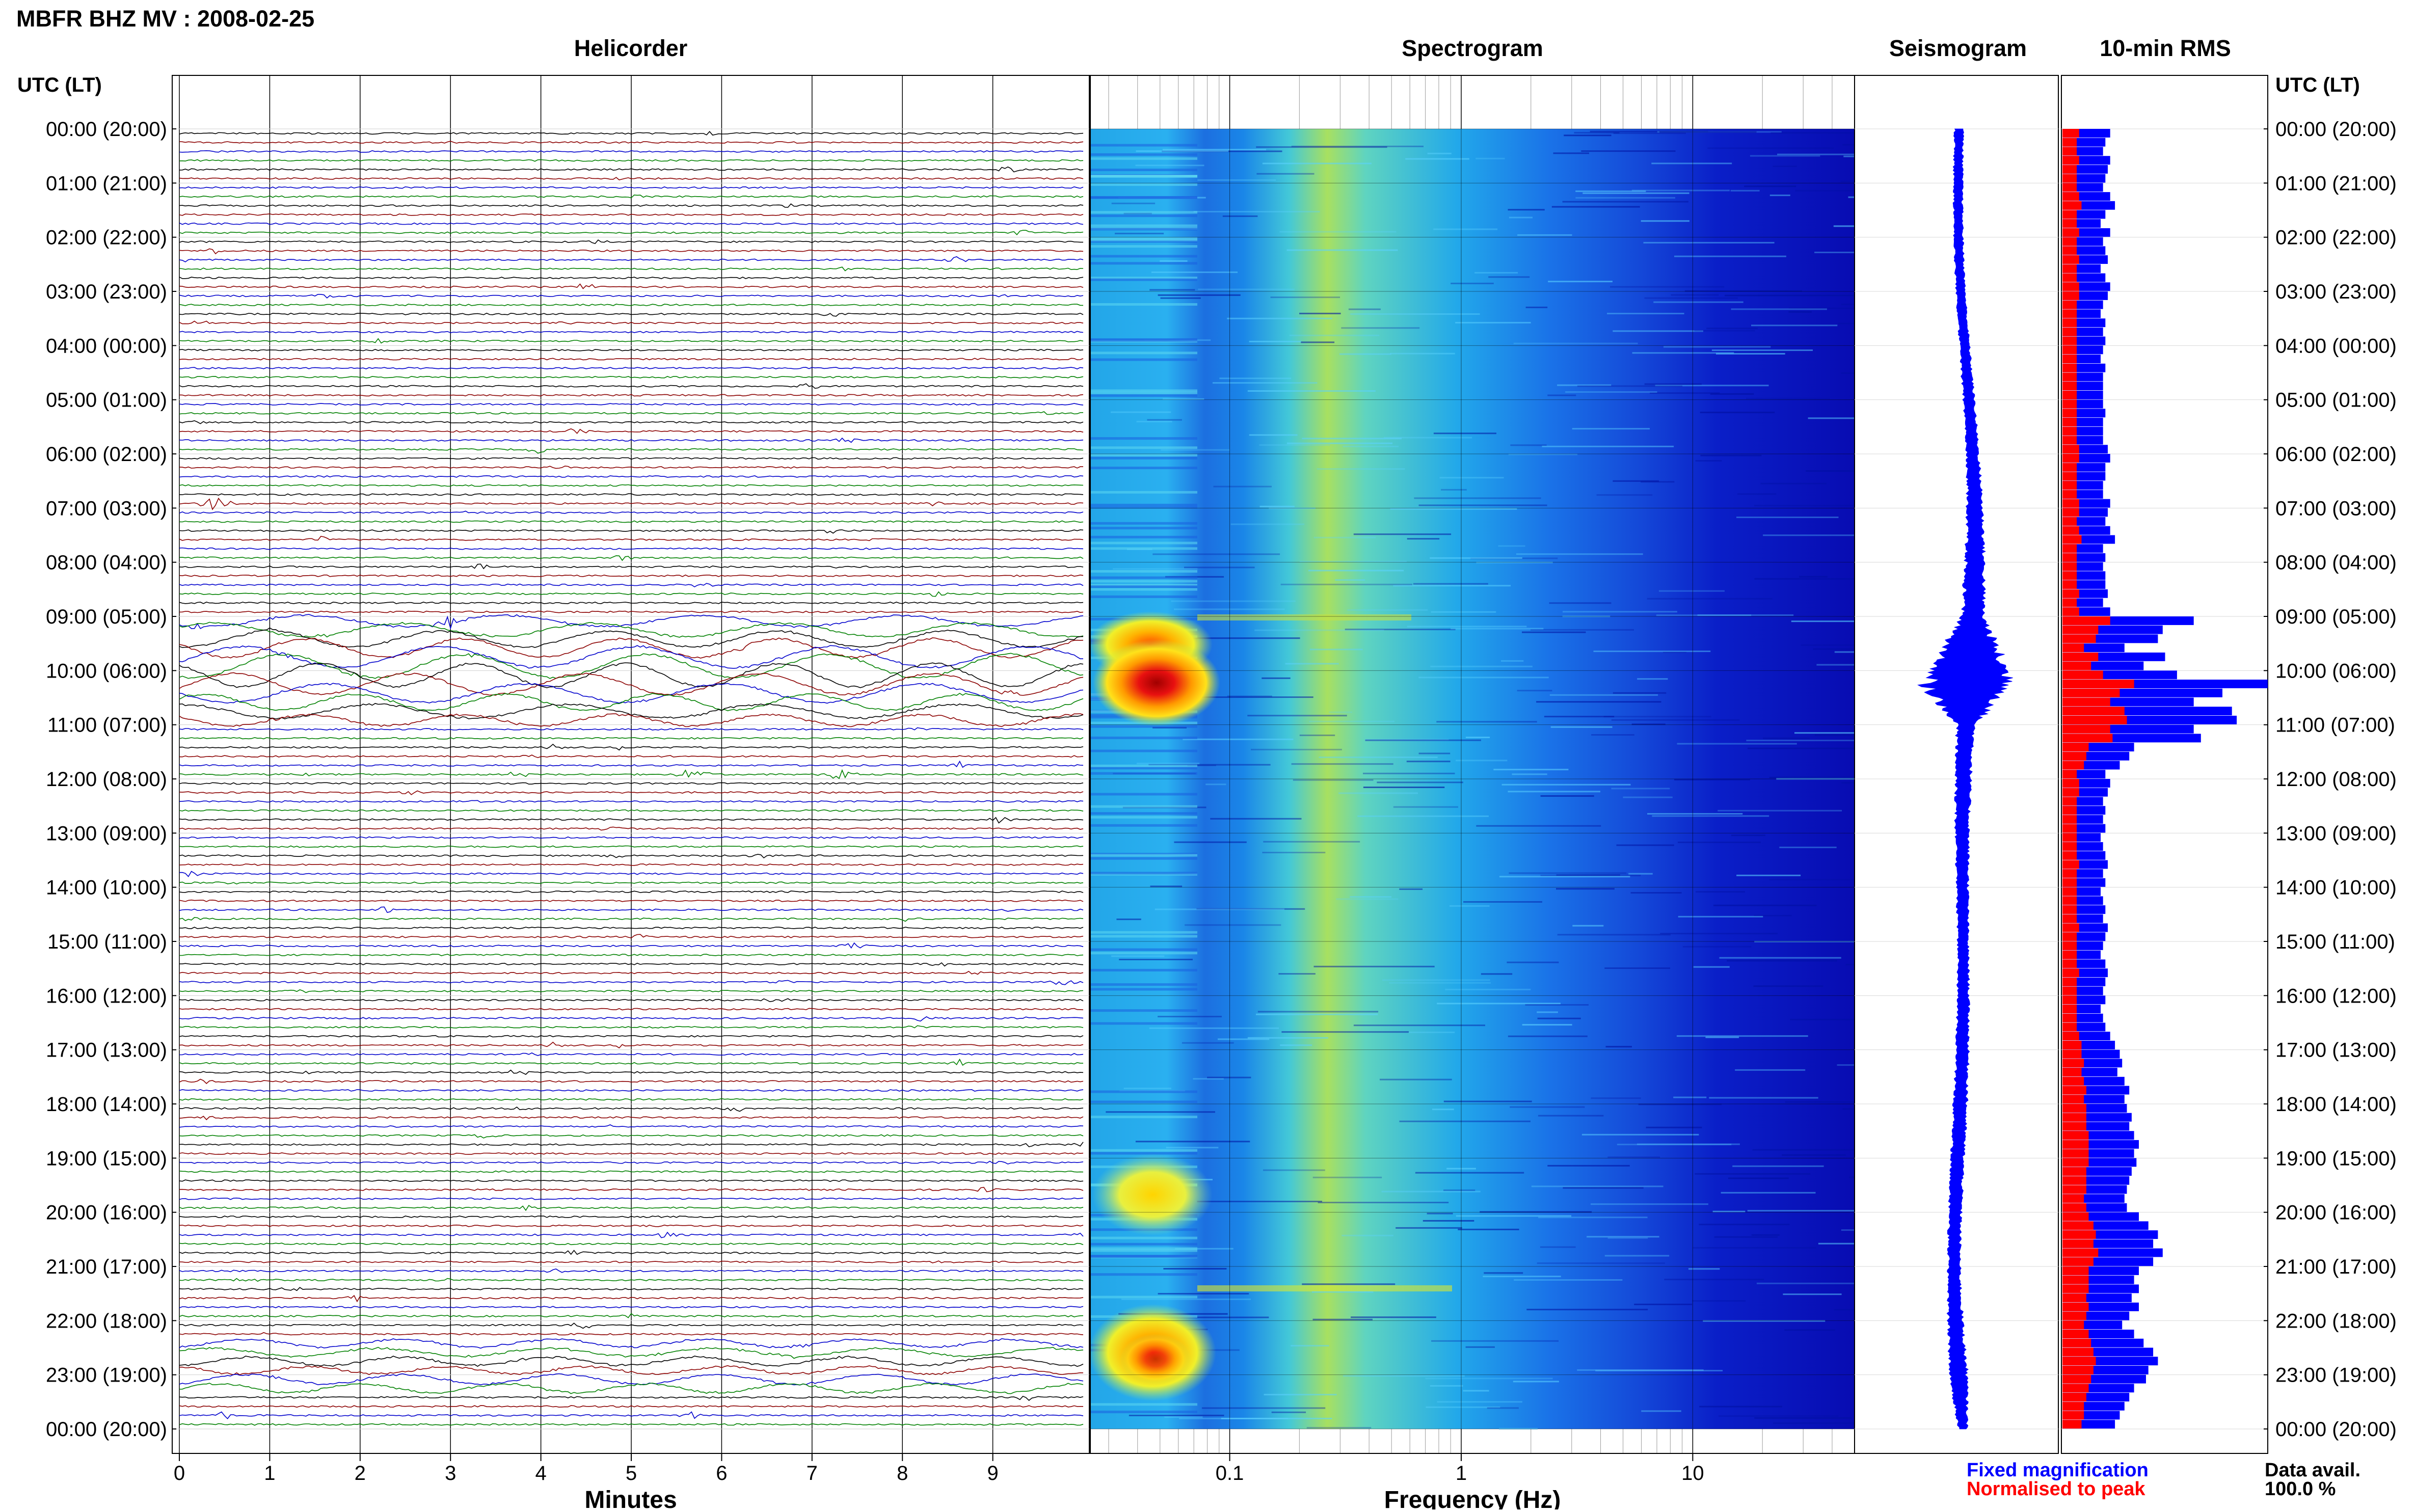 This screenshot has height=1512, width=2415. I want to click on time-label-right: 10:00 (06:00), so click(2336, 671).